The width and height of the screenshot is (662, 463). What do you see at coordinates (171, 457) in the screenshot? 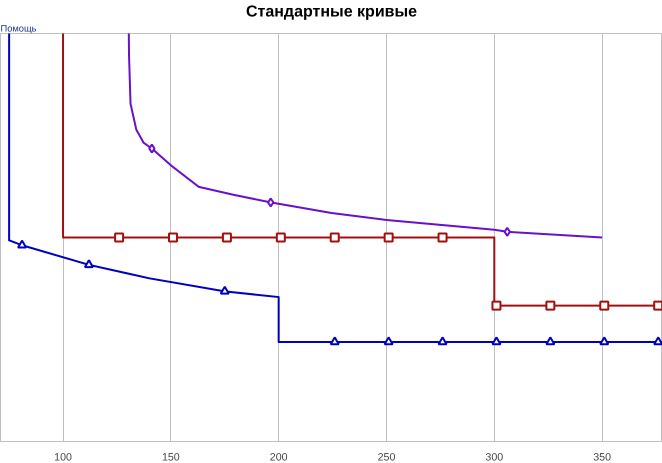
I see `x-tick-label: 150` at bounding box center [171, 457].